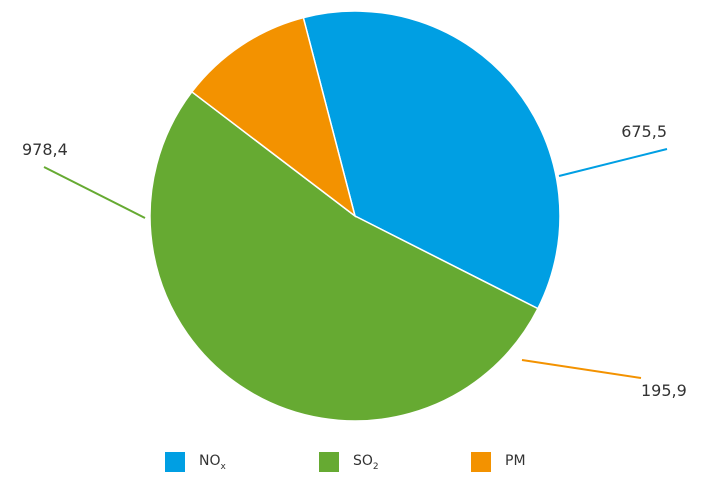 Image resolution: width=701 pixels, height=480 pixels. Describe the element at coordinates (175, 462) in the screenshot. I see `legend-swatch-nox` at that location.